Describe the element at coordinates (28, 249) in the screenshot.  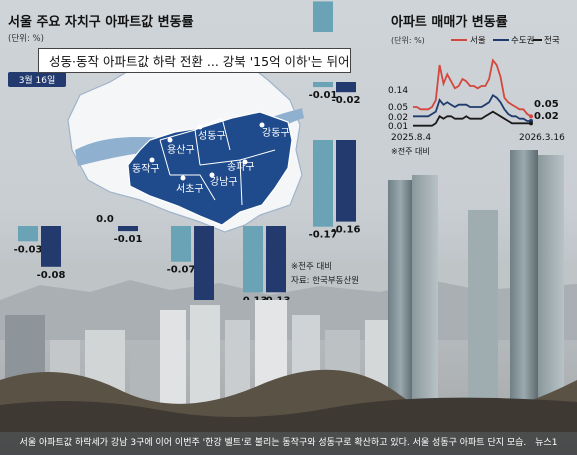
I see `bar-label-g2-s0: -0.03` at that location.